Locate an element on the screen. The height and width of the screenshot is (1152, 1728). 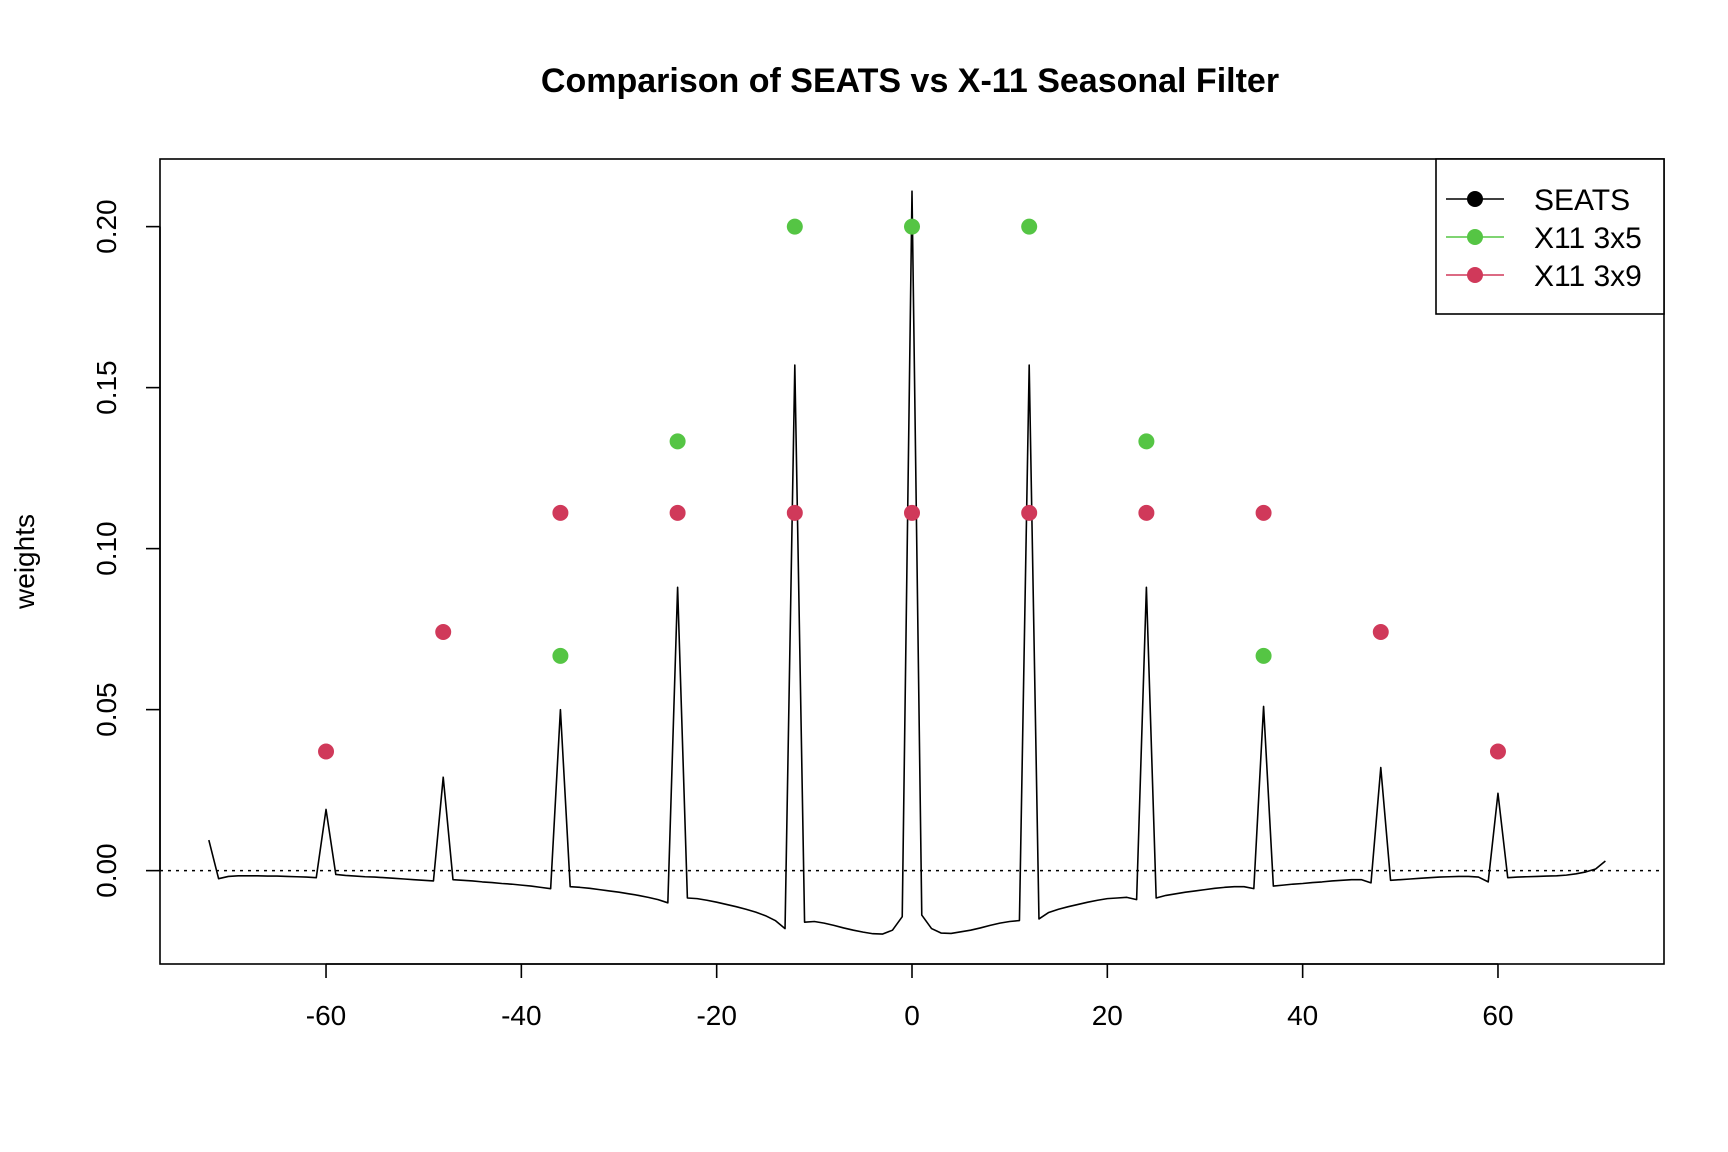
x-axis: -60 -40 -20 0 20 40 60 is located at coordinates (910, 997).